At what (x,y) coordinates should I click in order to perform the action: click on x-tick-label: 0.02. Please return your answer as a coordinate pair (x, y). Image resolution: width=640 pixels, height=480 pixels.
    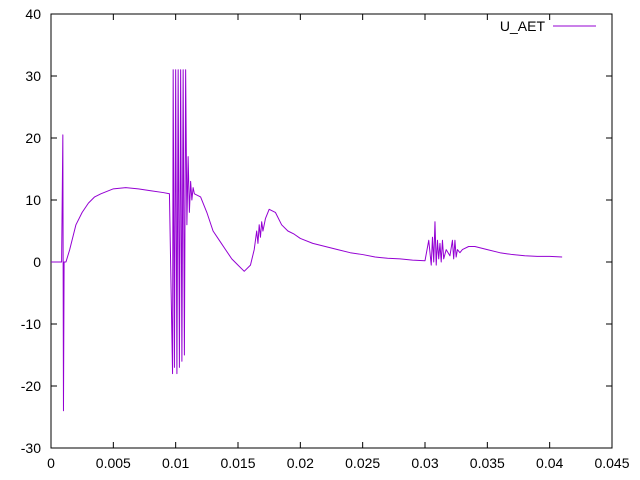
    Looking at the image, I should click on (300, 463).